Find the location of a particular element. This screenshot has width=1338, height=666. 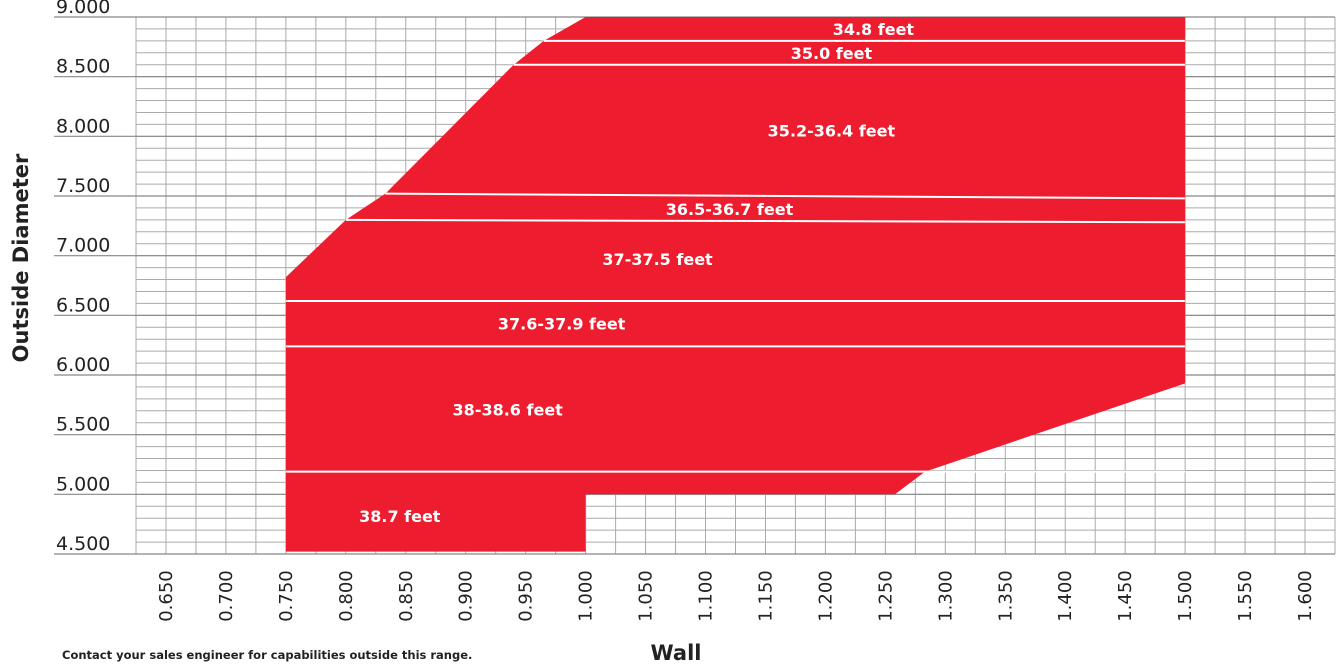

x-tick-label: 1.100 is located at coordinates (706, 596).